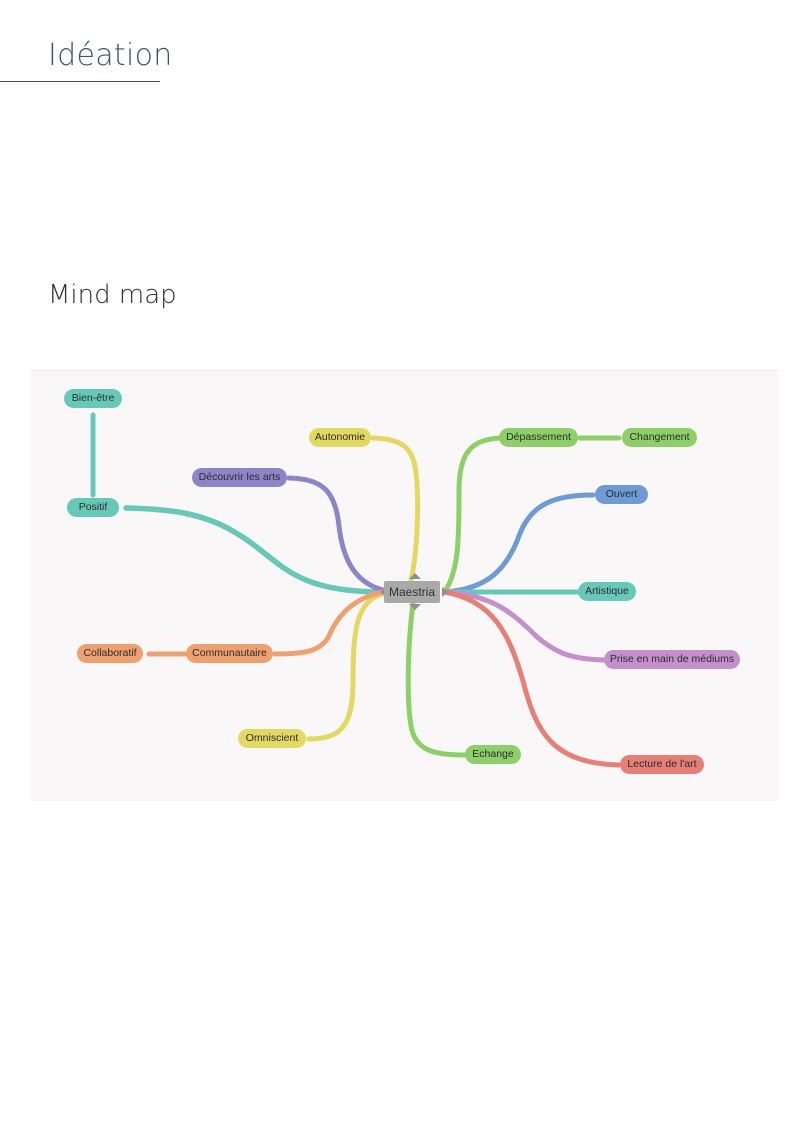 The width and height of the screenshot is (800, 1132). Describe the element at coordinates (93, 507) in the screenshot. I see `node-positif: Positif` at that location.